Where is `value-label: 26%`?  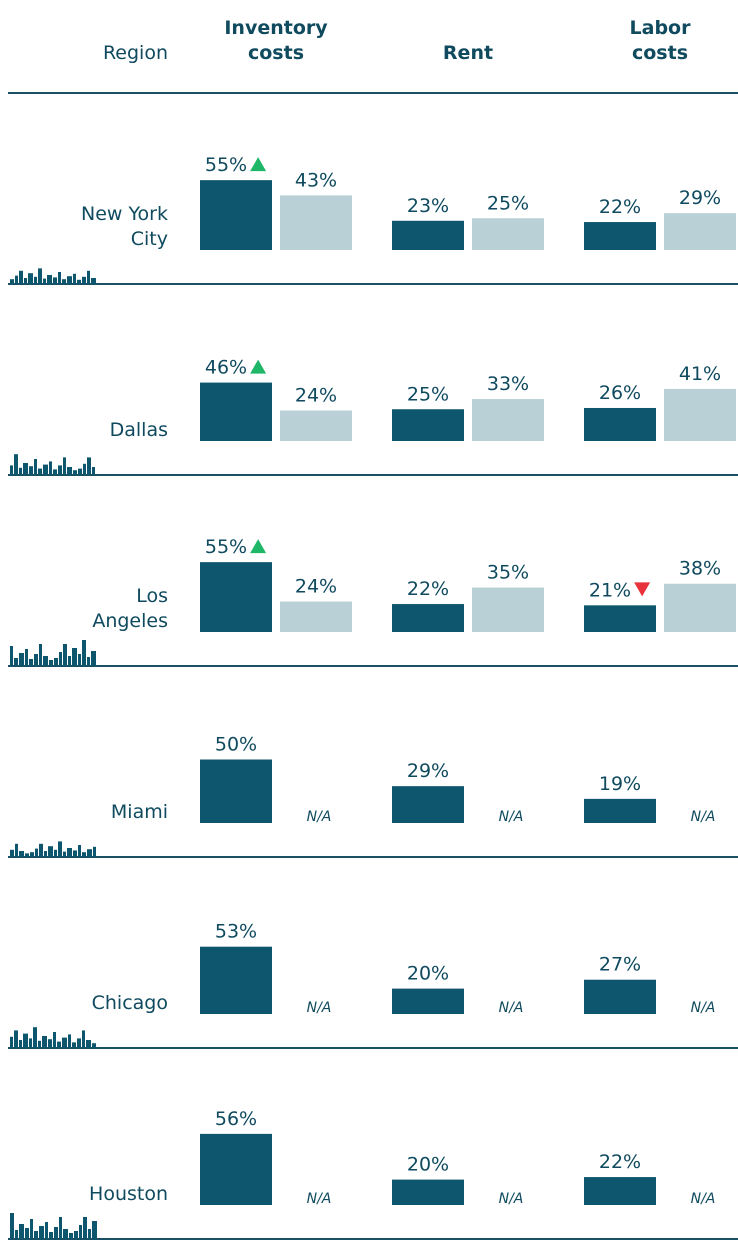 value-label: 26% is located at coordinates (620, 393).